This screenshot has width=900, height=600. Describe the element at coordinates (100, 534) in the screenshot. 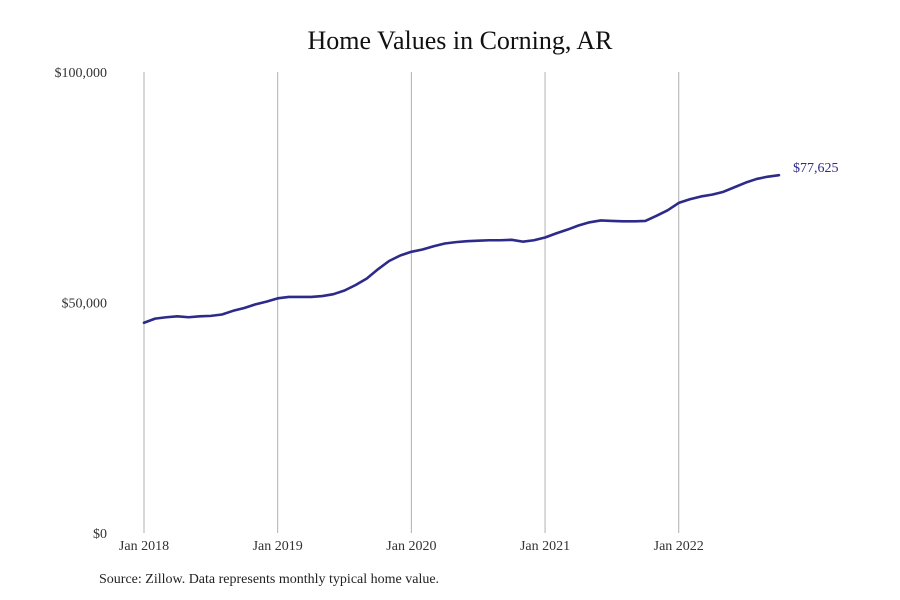

I see `y-tick-label: $0` at that location.